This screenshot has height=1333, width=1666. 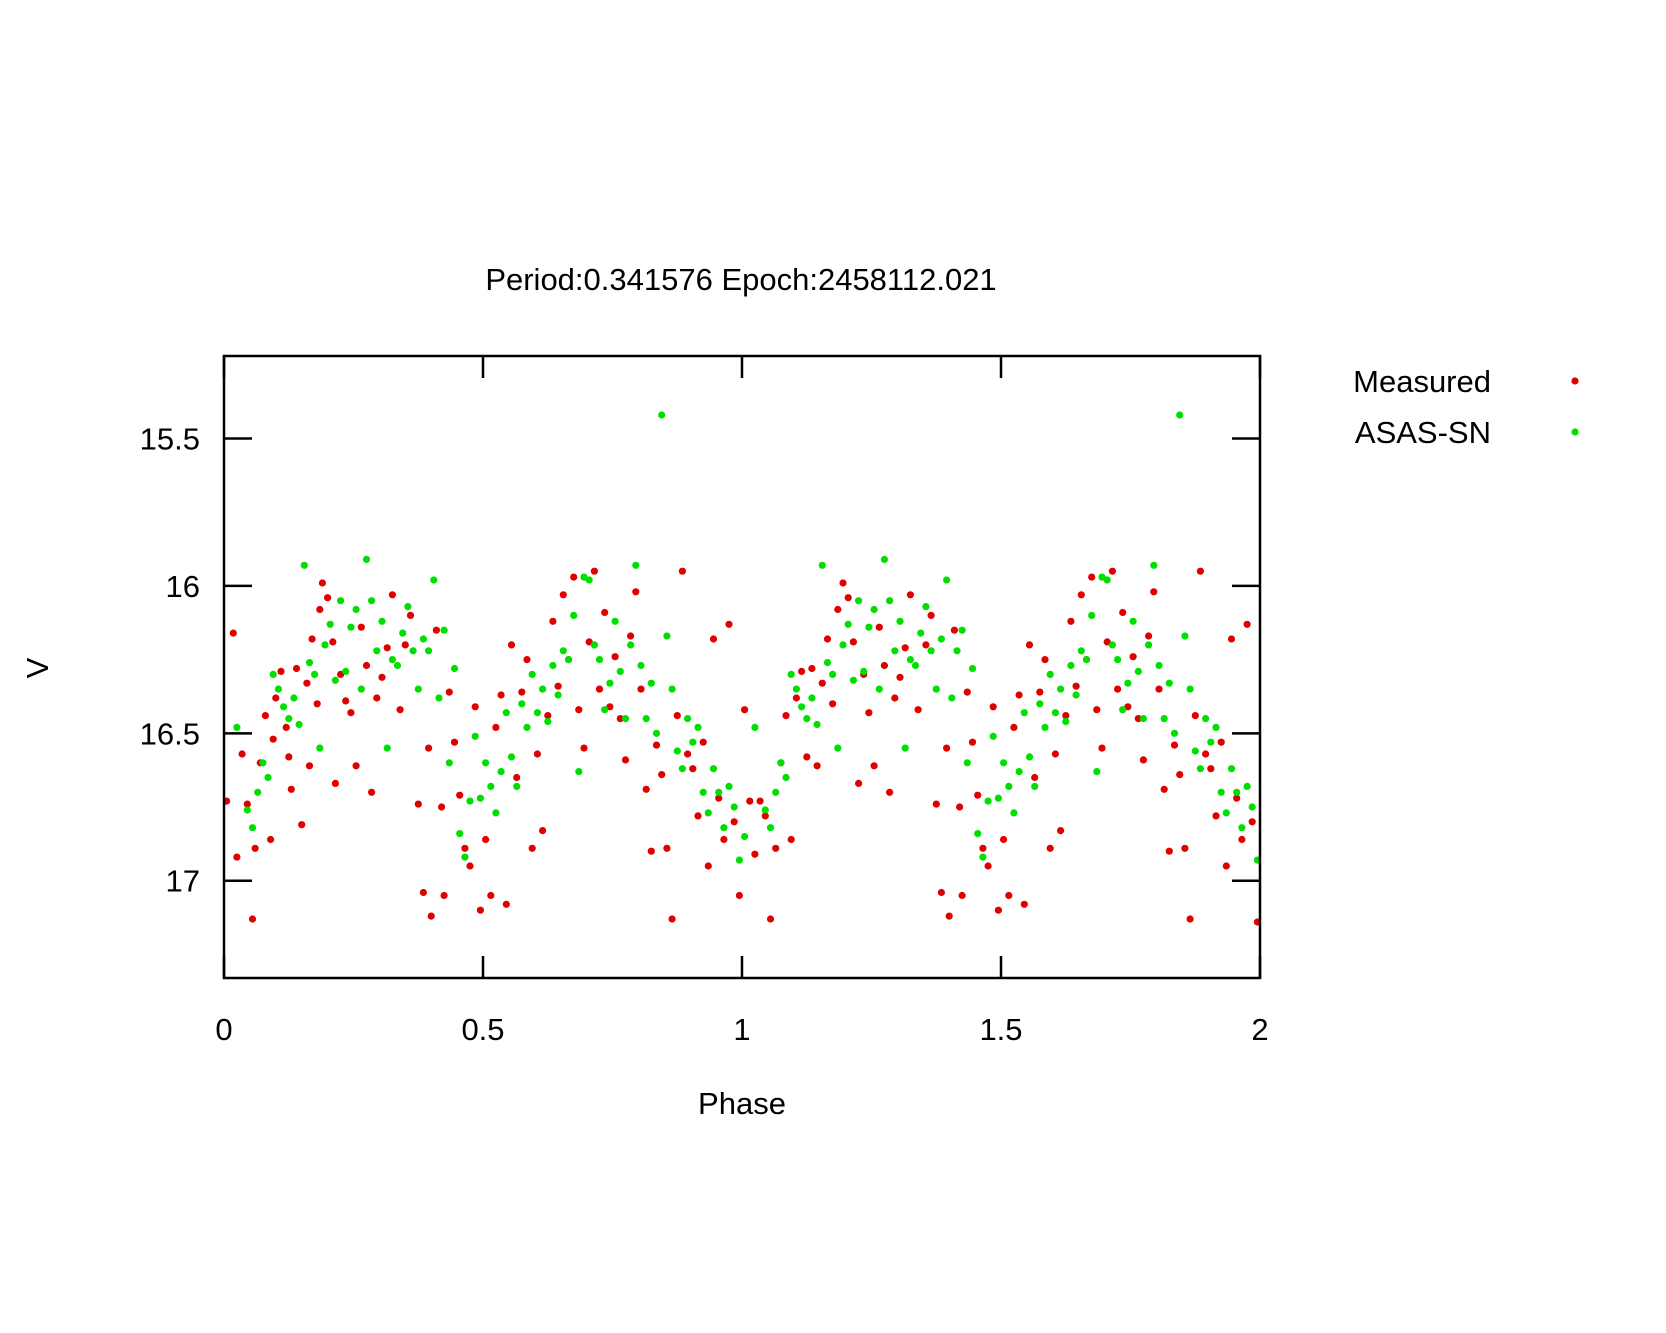 I want to click on y-tick-label: 17, so click(x=183, y=881).